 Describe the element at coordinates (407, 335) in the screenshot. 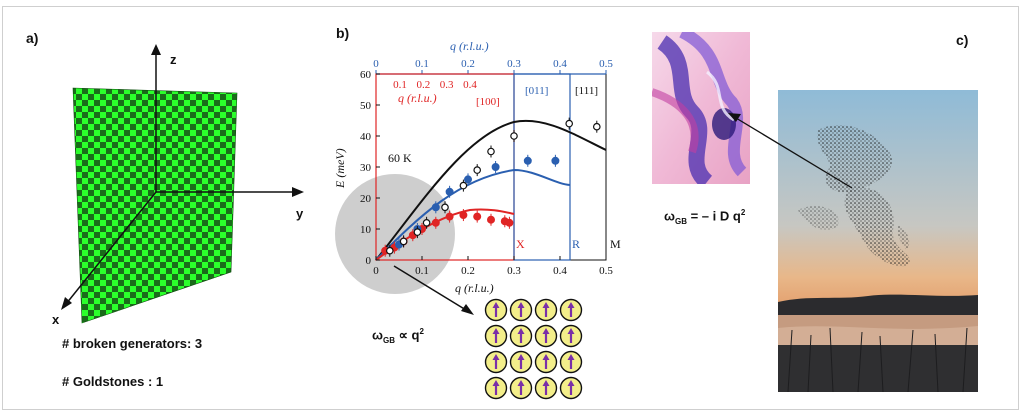

I see `panel-b-equation-rest: ∝ q` at that location.